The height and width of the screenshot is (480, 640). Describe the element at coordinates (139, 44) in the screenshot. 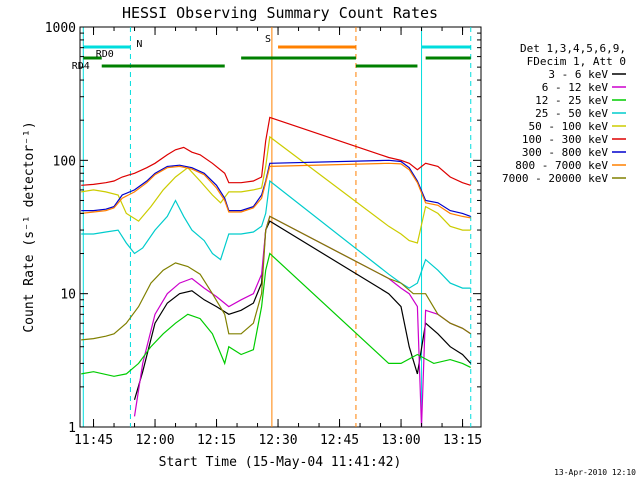

I see `flag-label-0: N` at that location.